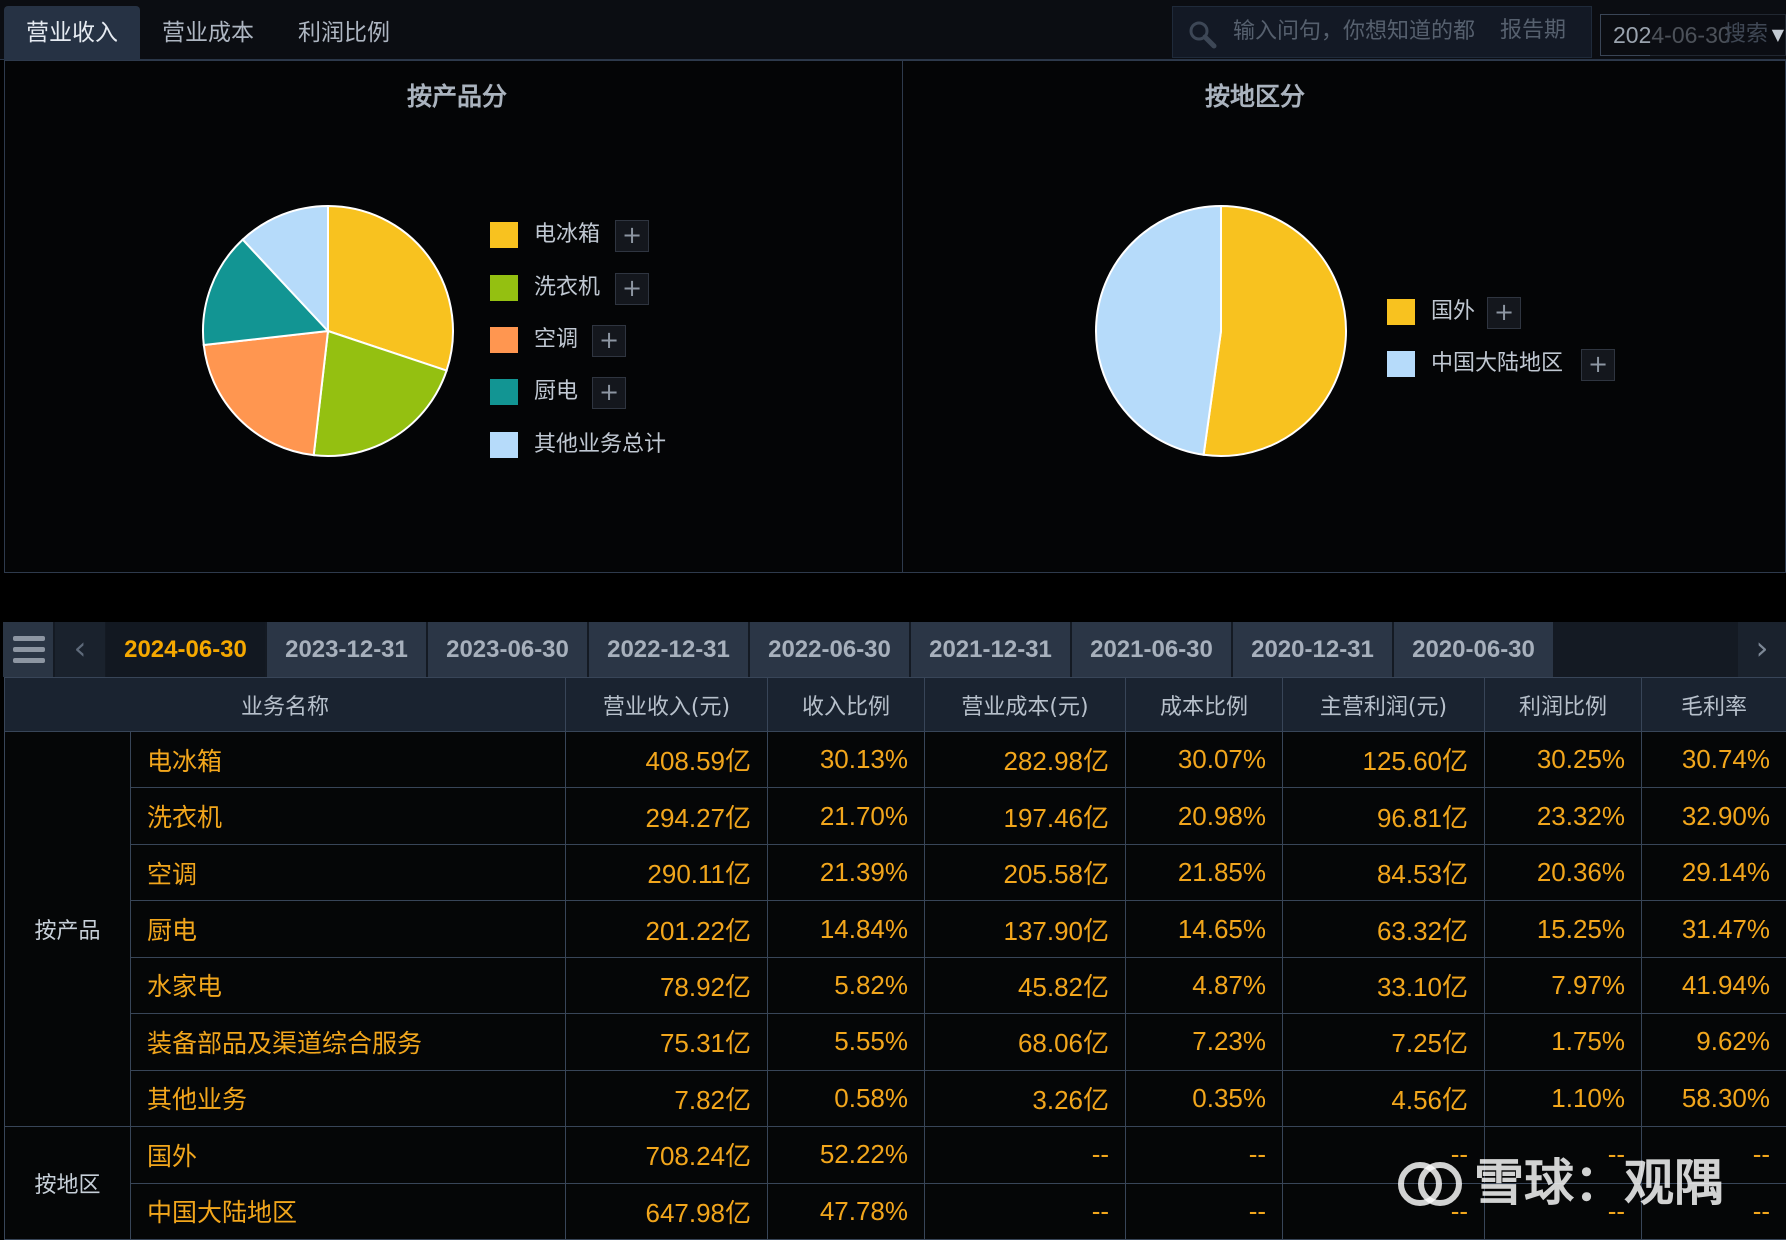  I want to click on legend-label: 国外, so click(1453, 311).